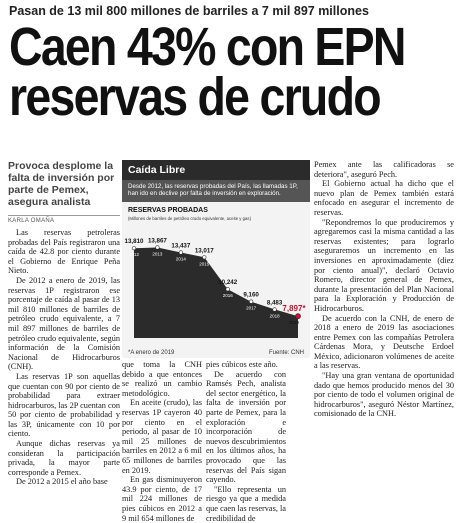 The width and height of the screenshot is (458, 523). I want to click on area-series, so click(216, 292).